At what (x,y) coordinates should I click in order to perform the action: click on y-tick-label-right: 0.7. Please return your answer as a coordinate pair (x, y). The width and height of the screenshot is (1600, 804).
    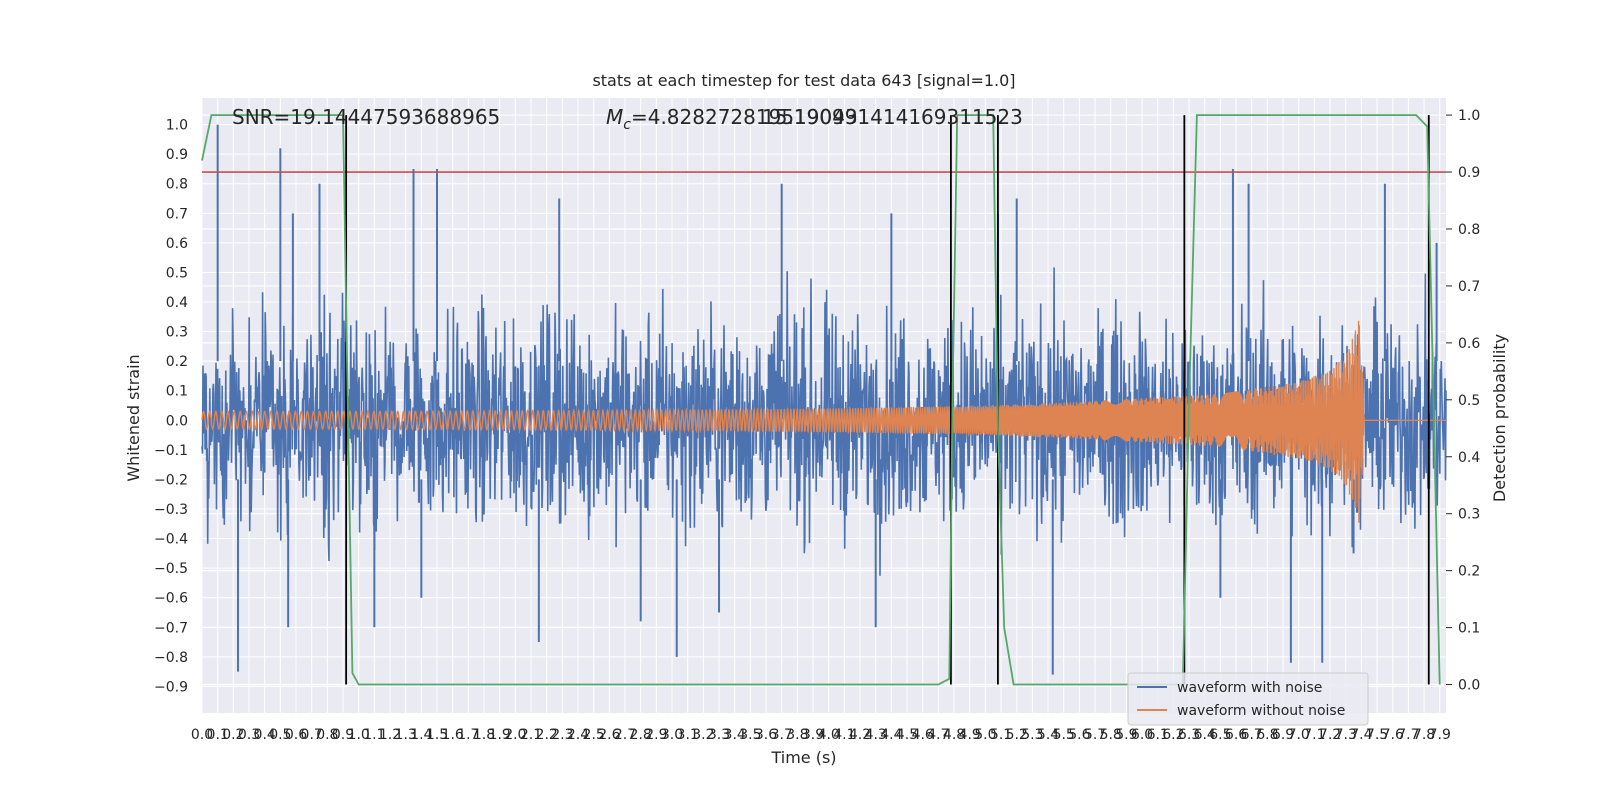
    Looking at the image, I should click on (1469, 287).